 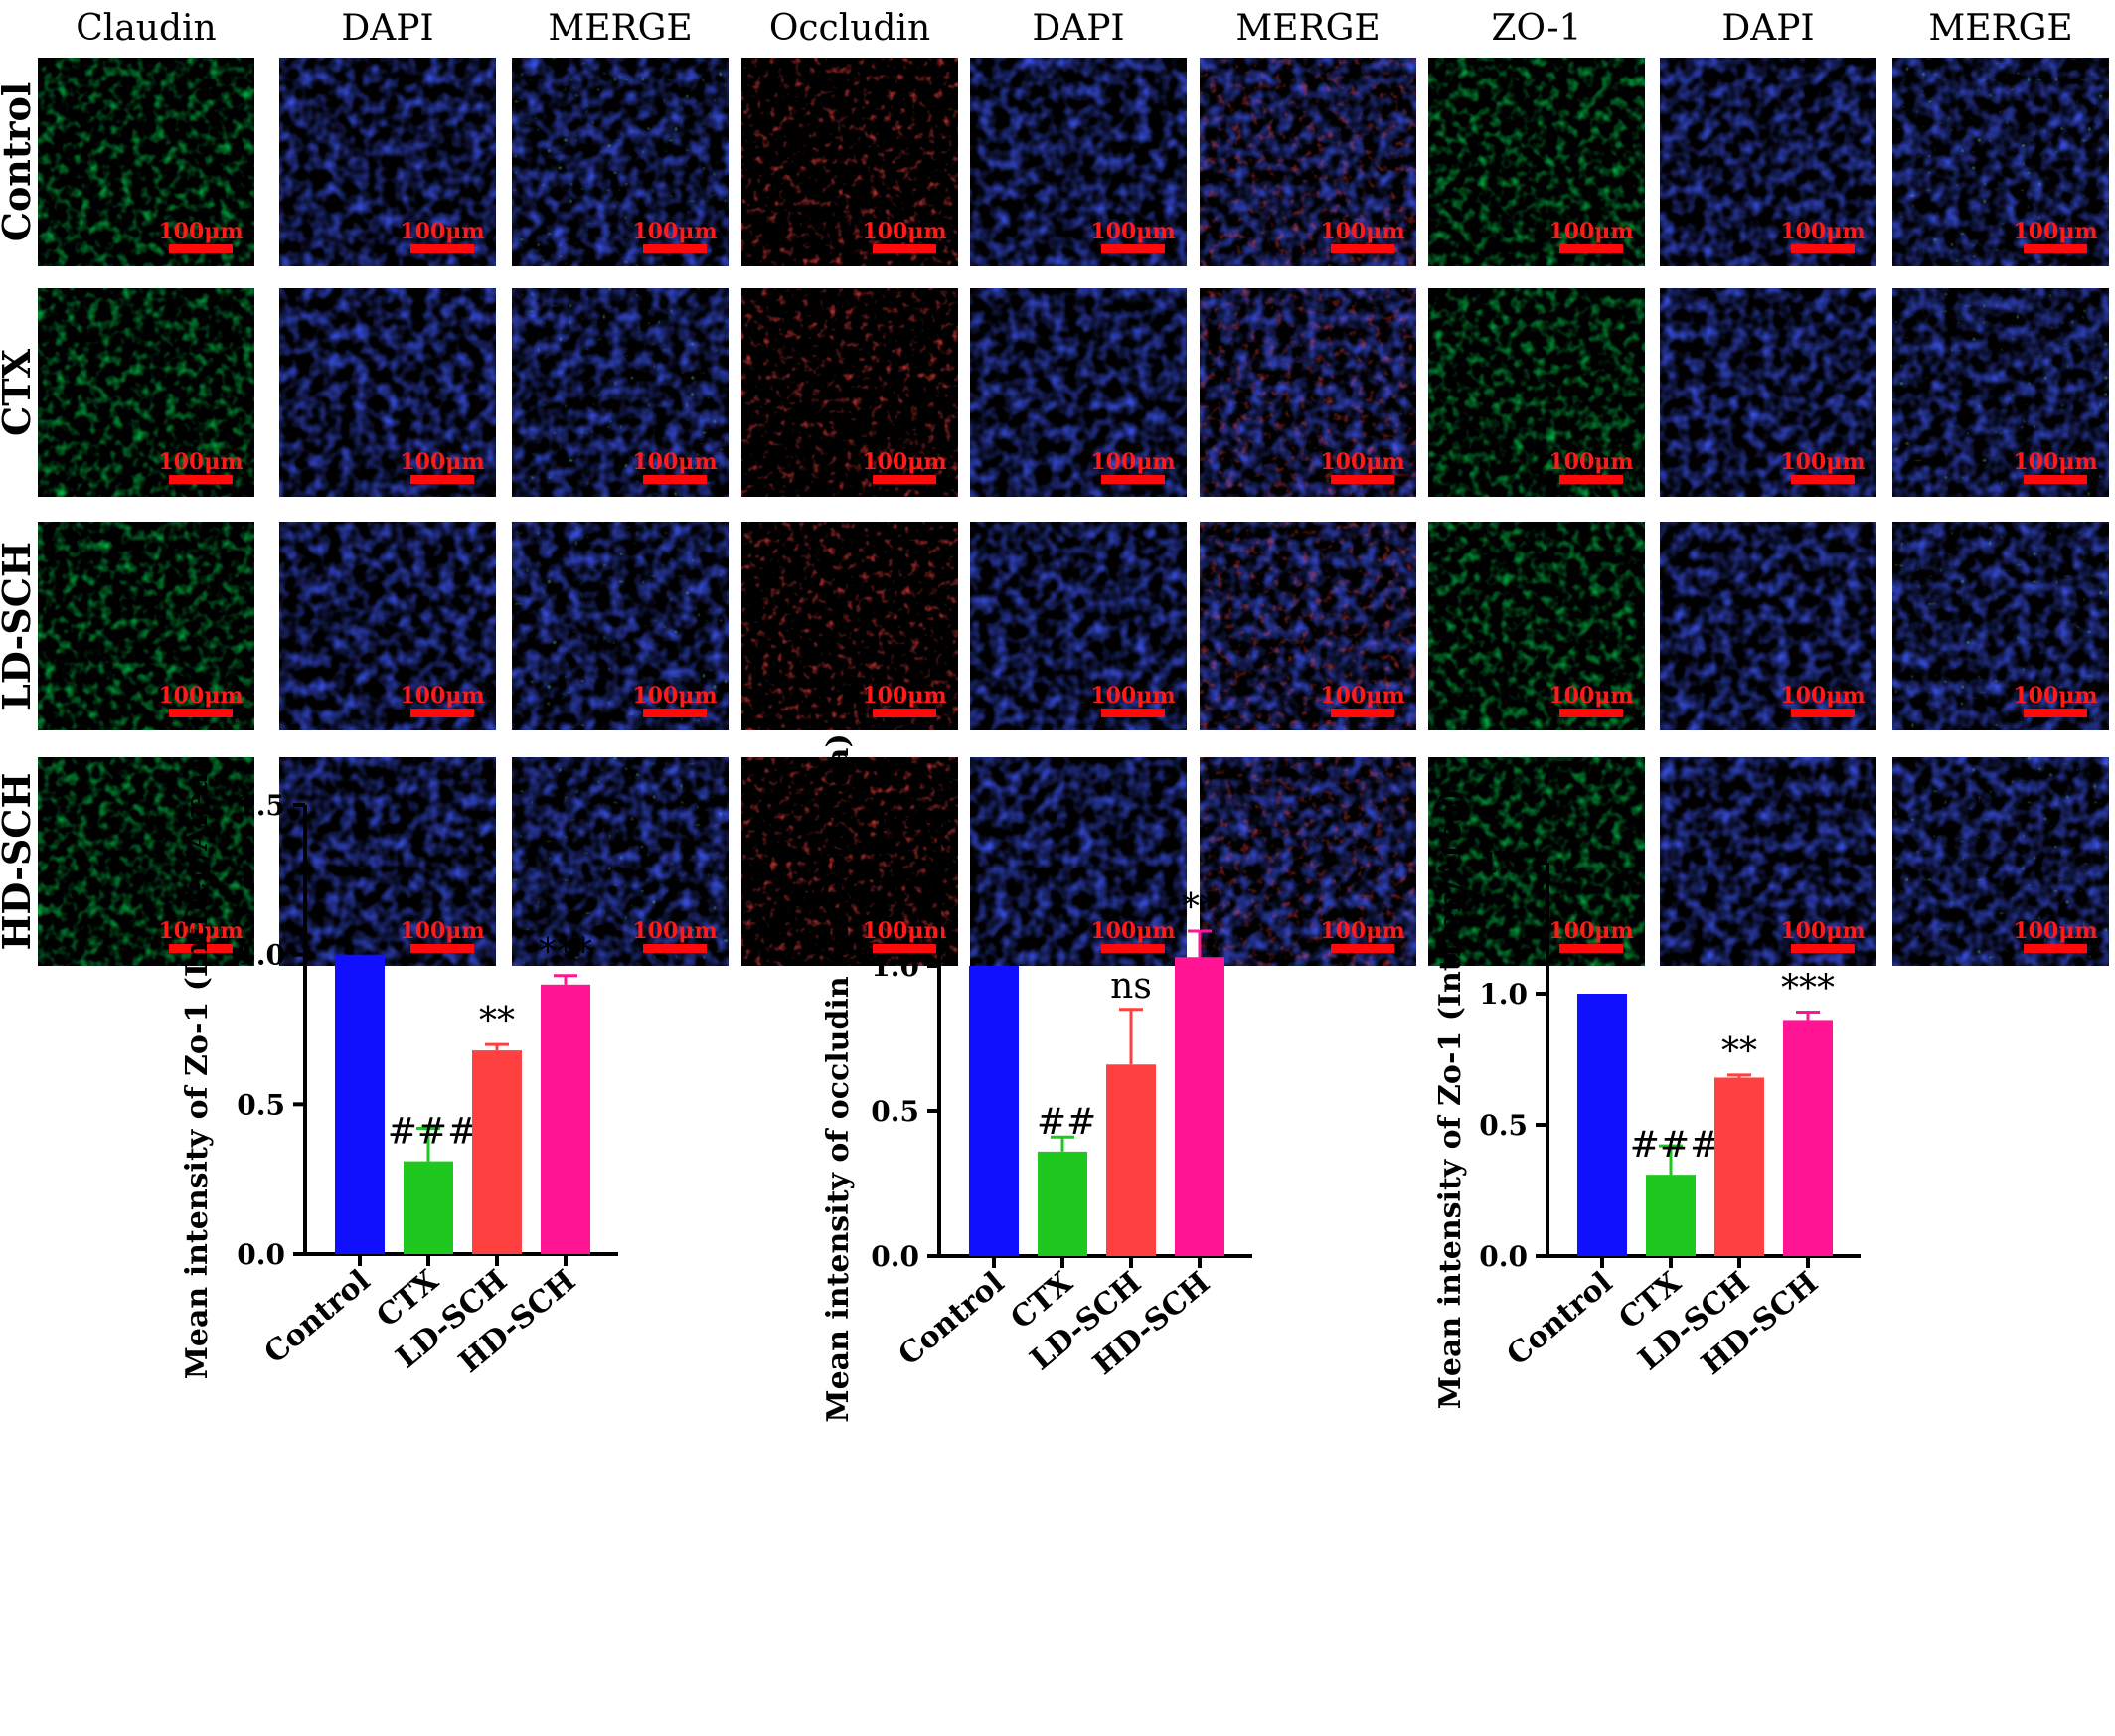 I want to click on panel-control-merge-8: 100μm, so click(x=2000, y=162).